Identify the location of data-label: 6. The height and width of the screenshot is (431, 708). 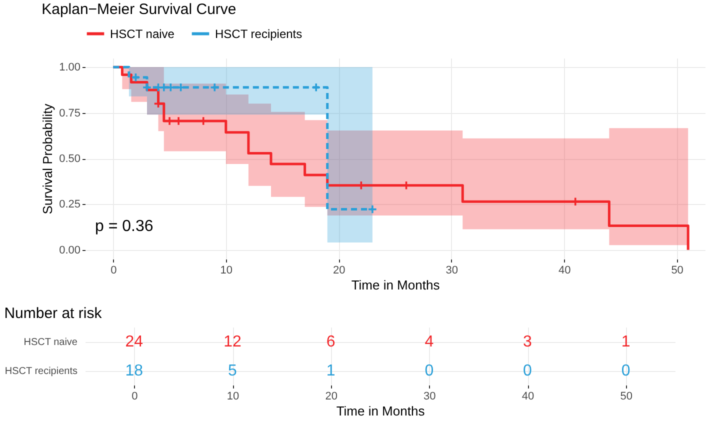
(331, 342).